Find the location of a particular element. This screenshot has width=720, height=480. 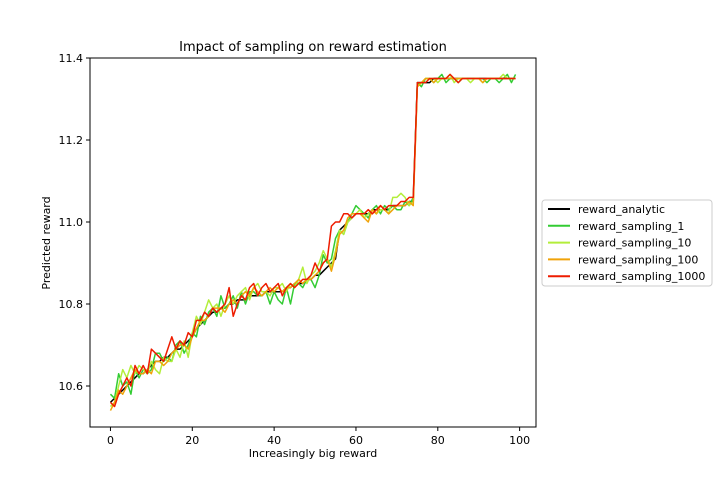

y-tick-label: 10.8 is located at coordinates (71, 304).